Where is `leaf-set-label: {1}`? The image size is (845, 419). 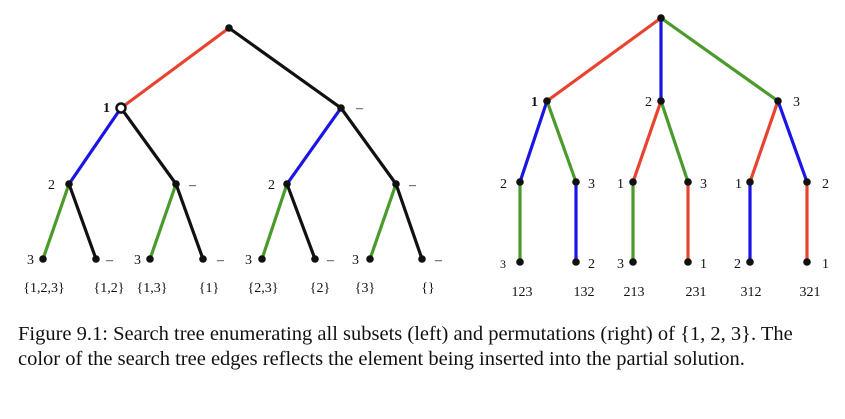 leaf-set-label: {1} is located at coordinates (209, 288).